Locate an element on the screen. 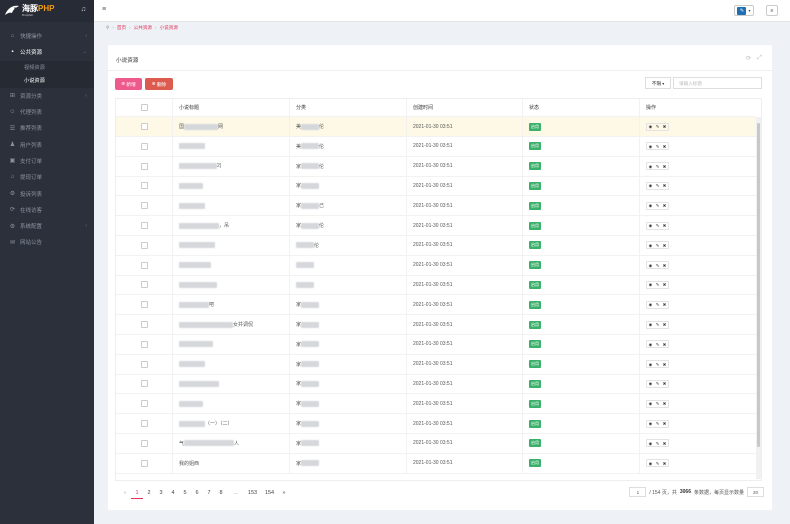 The height and width of the screenshot is (524, 790). sidebar-item-8: ⚙ 投诉列表 is located at coordinates (47, 193).